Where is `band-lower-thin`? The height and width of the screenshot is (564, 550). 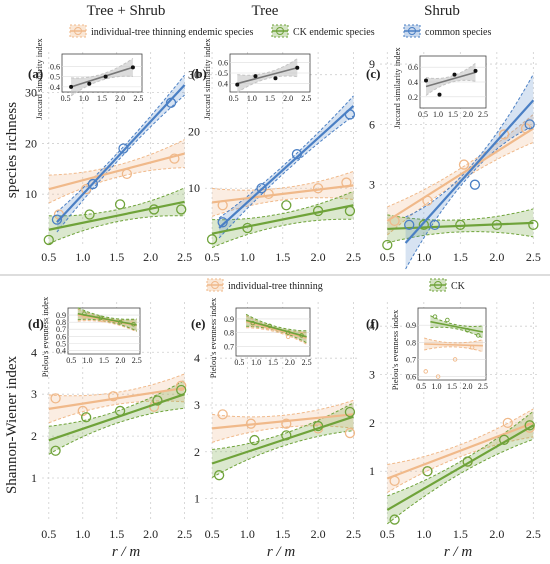 band-lower-thin is located at coordinates (460, 464).